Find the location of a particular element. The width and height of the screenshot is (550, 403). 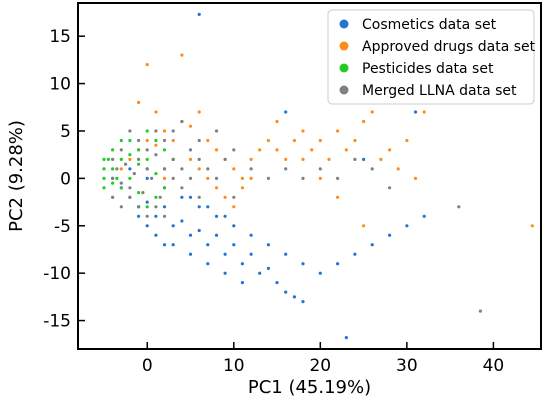

y-tick-label-3: 0 is located at coordinates (65, 179).